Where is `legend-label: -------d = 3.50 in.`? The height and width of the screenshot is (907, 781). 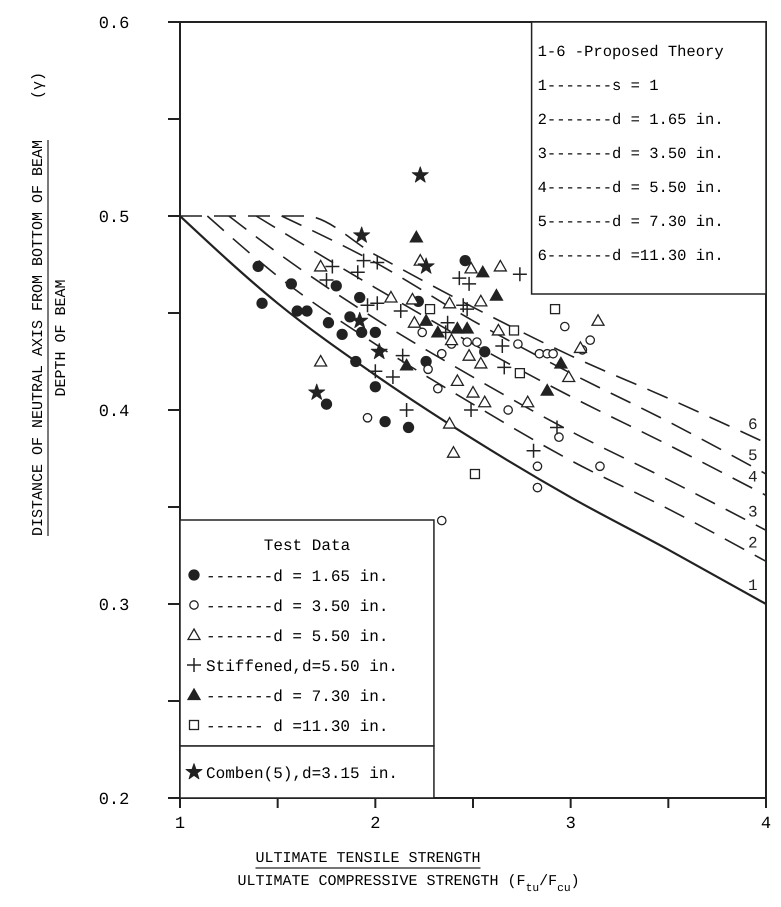
legend-label: -------d = 3.50 in. is located at coordinates (297, 607).